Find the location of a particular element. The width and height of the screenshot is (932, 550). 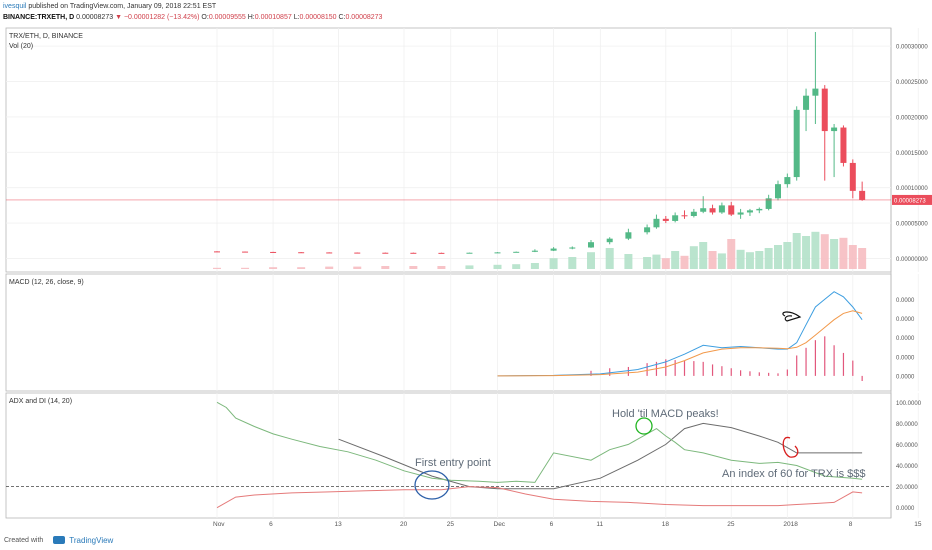

annotation-scribble-red is located at coordinates (790, 447).